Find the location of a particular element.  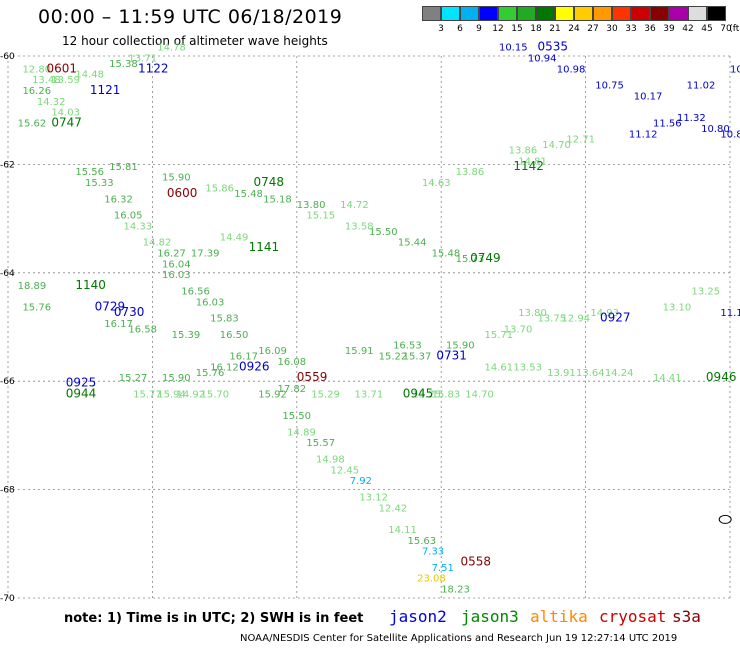

legend-jason2: jason2 is located at coordinates (418, 616).